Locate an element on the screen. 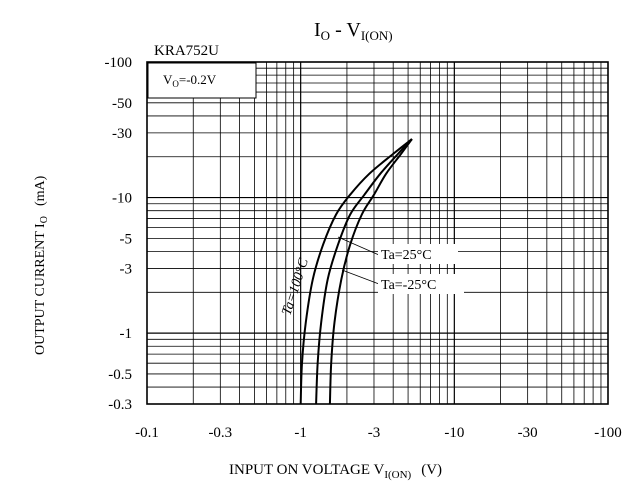  y-tick-labels: -100 -50 -30 -10 -5 -3 -1 -0.5 -0.3 is located at coordinates (119, 234).